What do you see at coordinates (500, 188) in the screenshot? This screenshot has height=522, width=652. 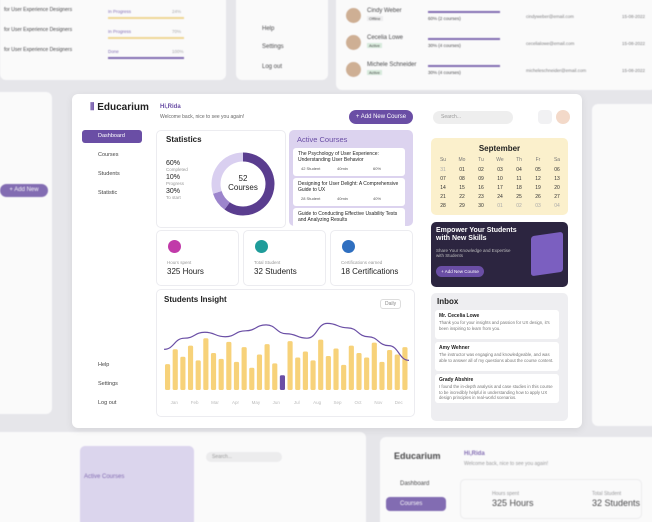 I see `date: 17` at bounding box center [500, 188].